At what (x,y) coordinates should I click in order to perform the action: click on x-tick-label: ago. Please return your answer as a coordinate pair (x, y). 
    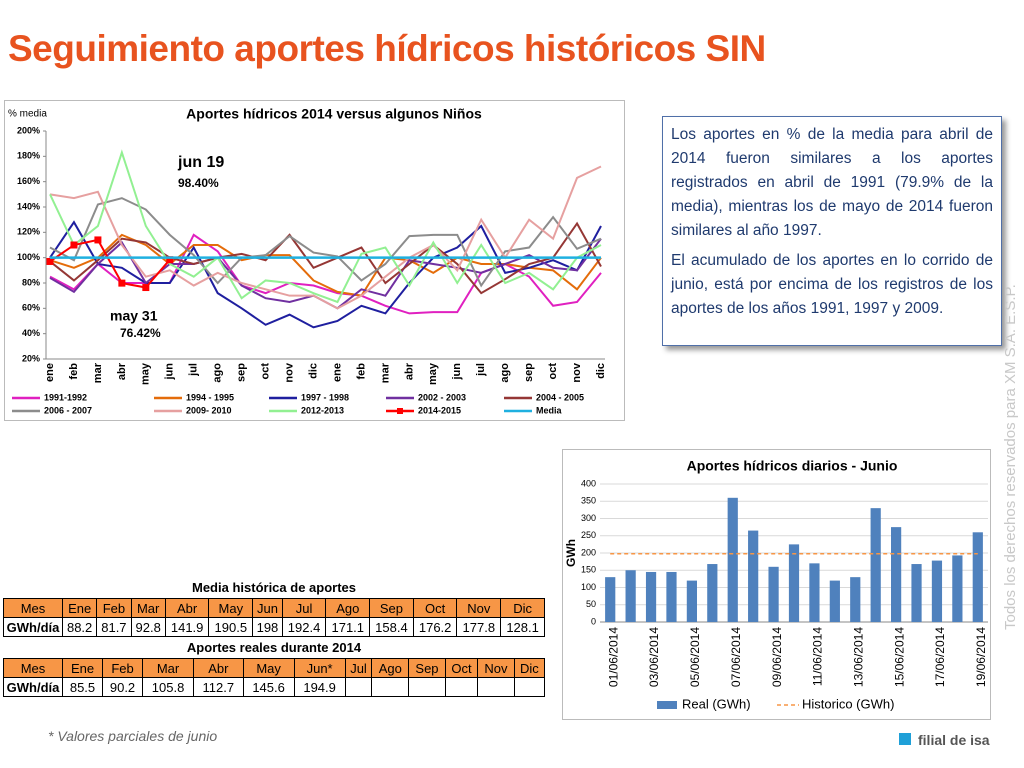
    Looking at the image, I should click on (505, 373).